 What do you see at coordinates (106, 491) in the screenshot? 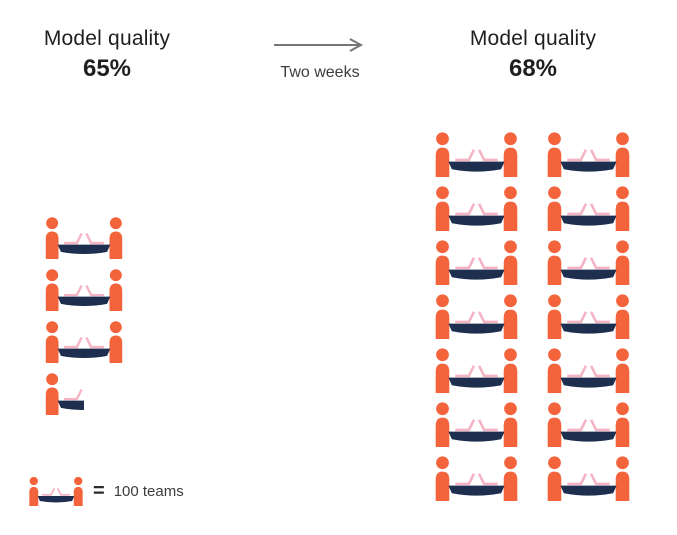
I see `legend: = 100 teams` at bounding box center [106, 491].